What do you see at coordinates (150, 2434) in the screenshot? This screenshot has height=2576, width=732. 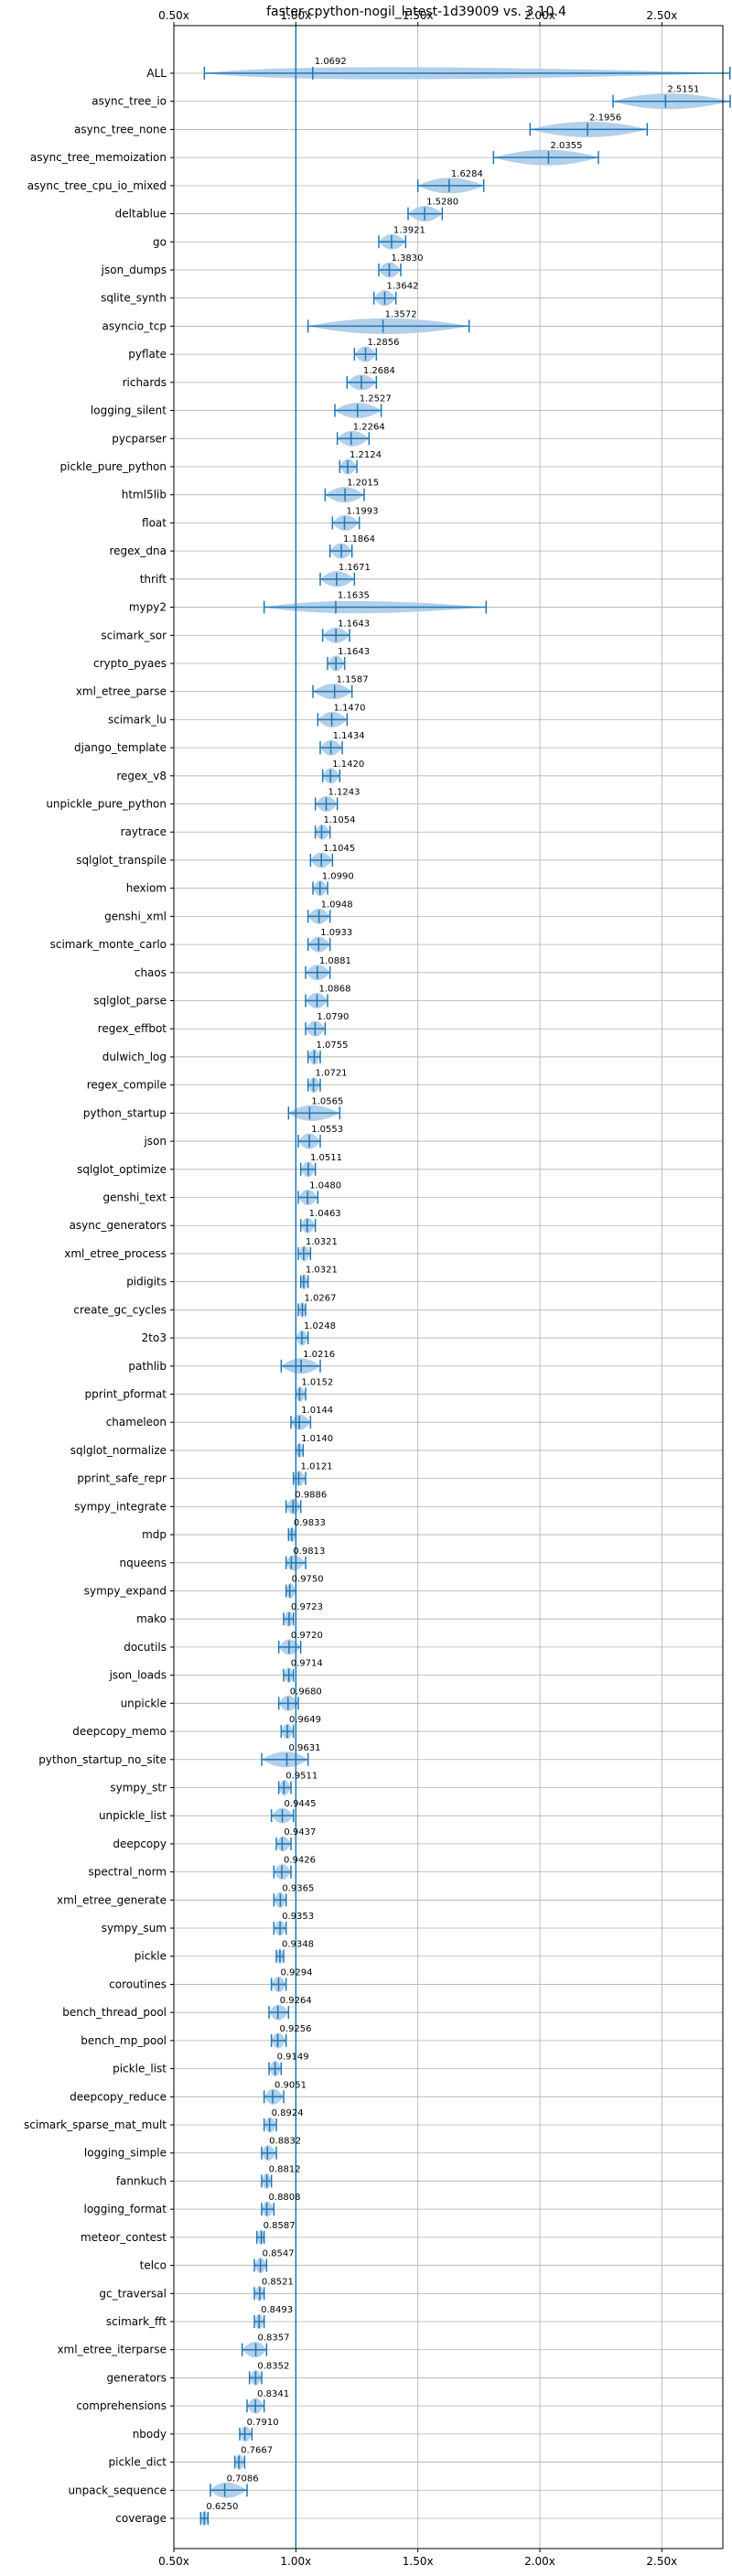 I see `benchmark-label: nbody` at bounding box center [150, 2434].